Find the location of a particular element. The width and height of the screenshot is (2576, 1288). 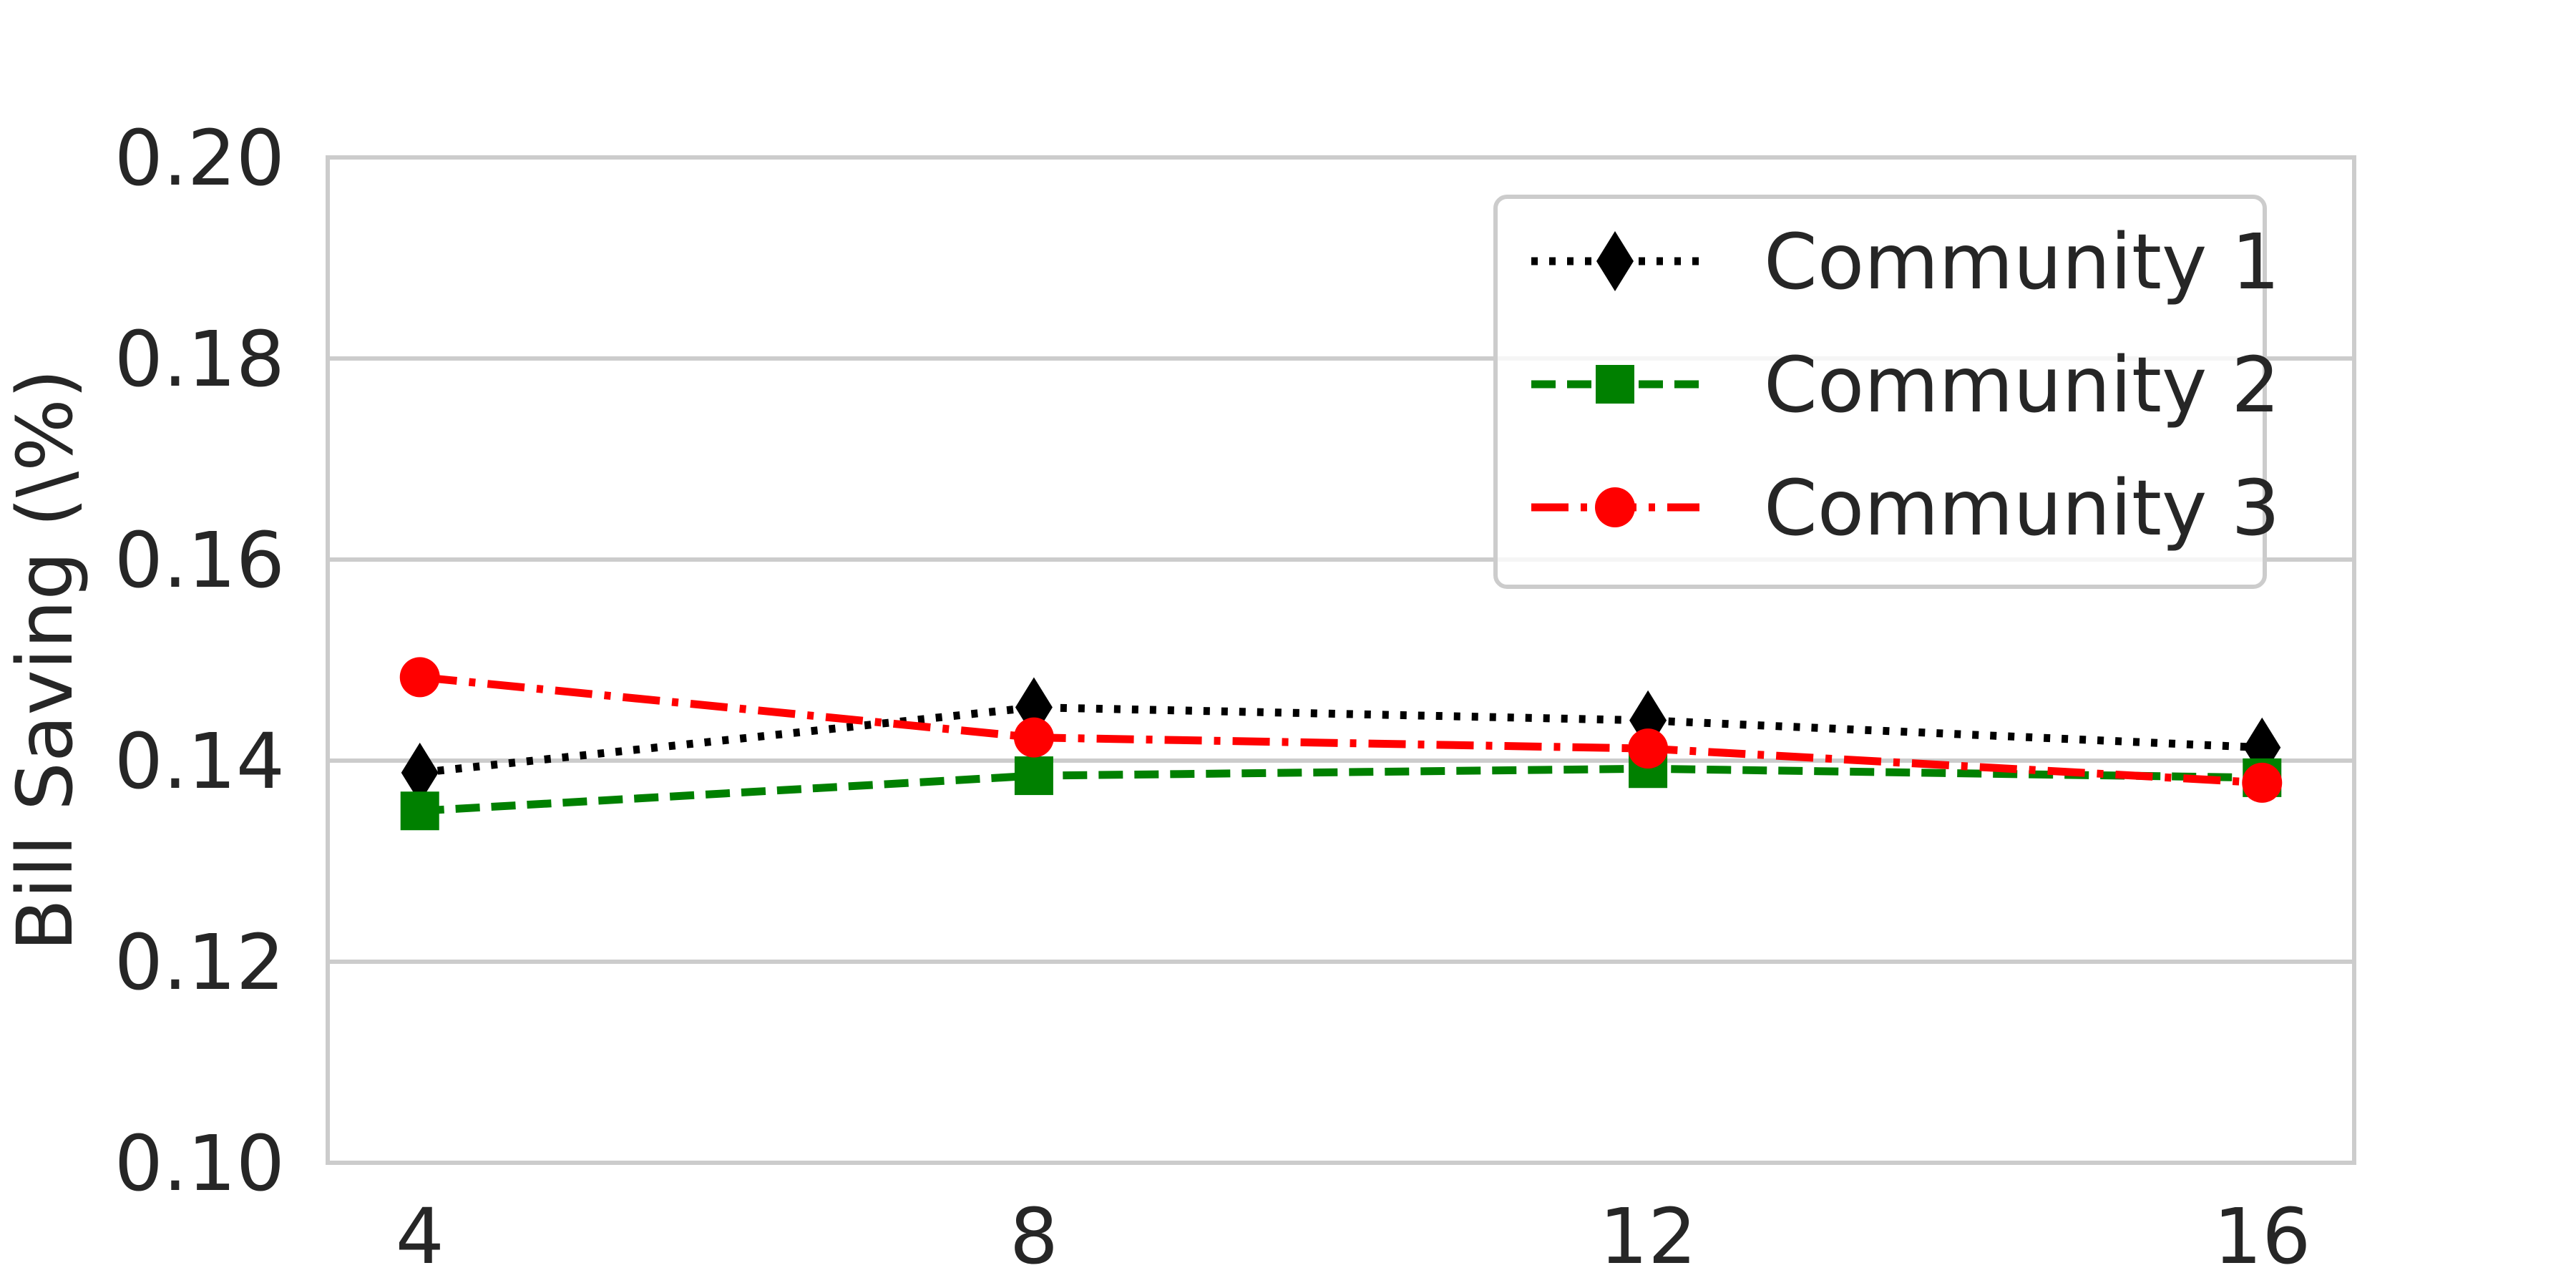

y-tick-label: 0.14 is located at coordinates (199, 762).